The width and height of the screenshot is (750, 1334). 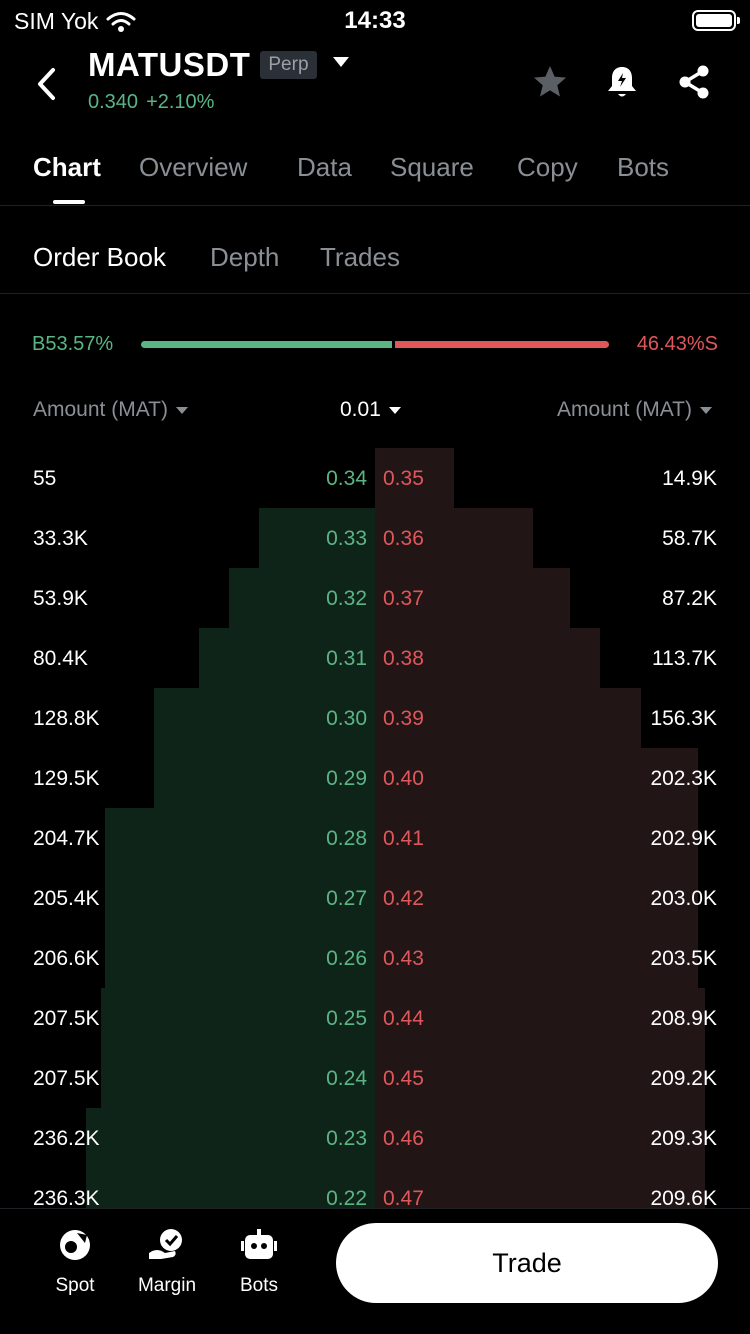 I want to click on bid-amount: 236.2K, so click(x=66, y=1138).